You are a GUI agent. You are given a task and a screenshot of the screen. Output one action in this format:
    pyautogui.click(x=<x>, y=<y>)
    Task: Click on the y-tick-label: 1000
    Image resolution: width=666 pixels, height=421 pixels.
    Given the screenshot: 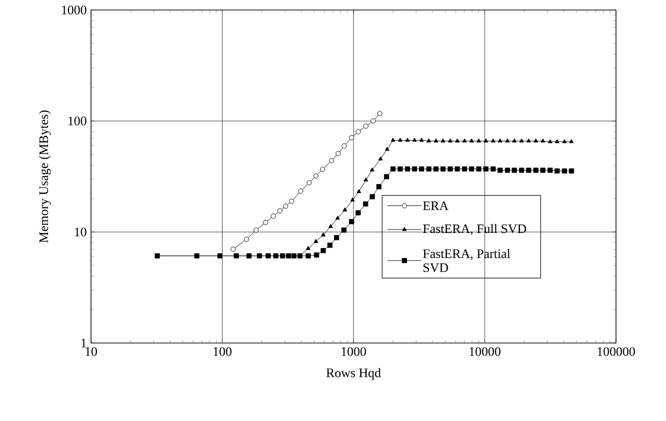 What is the action you would take?
    pyautogui.click(x=74, y=10)
    